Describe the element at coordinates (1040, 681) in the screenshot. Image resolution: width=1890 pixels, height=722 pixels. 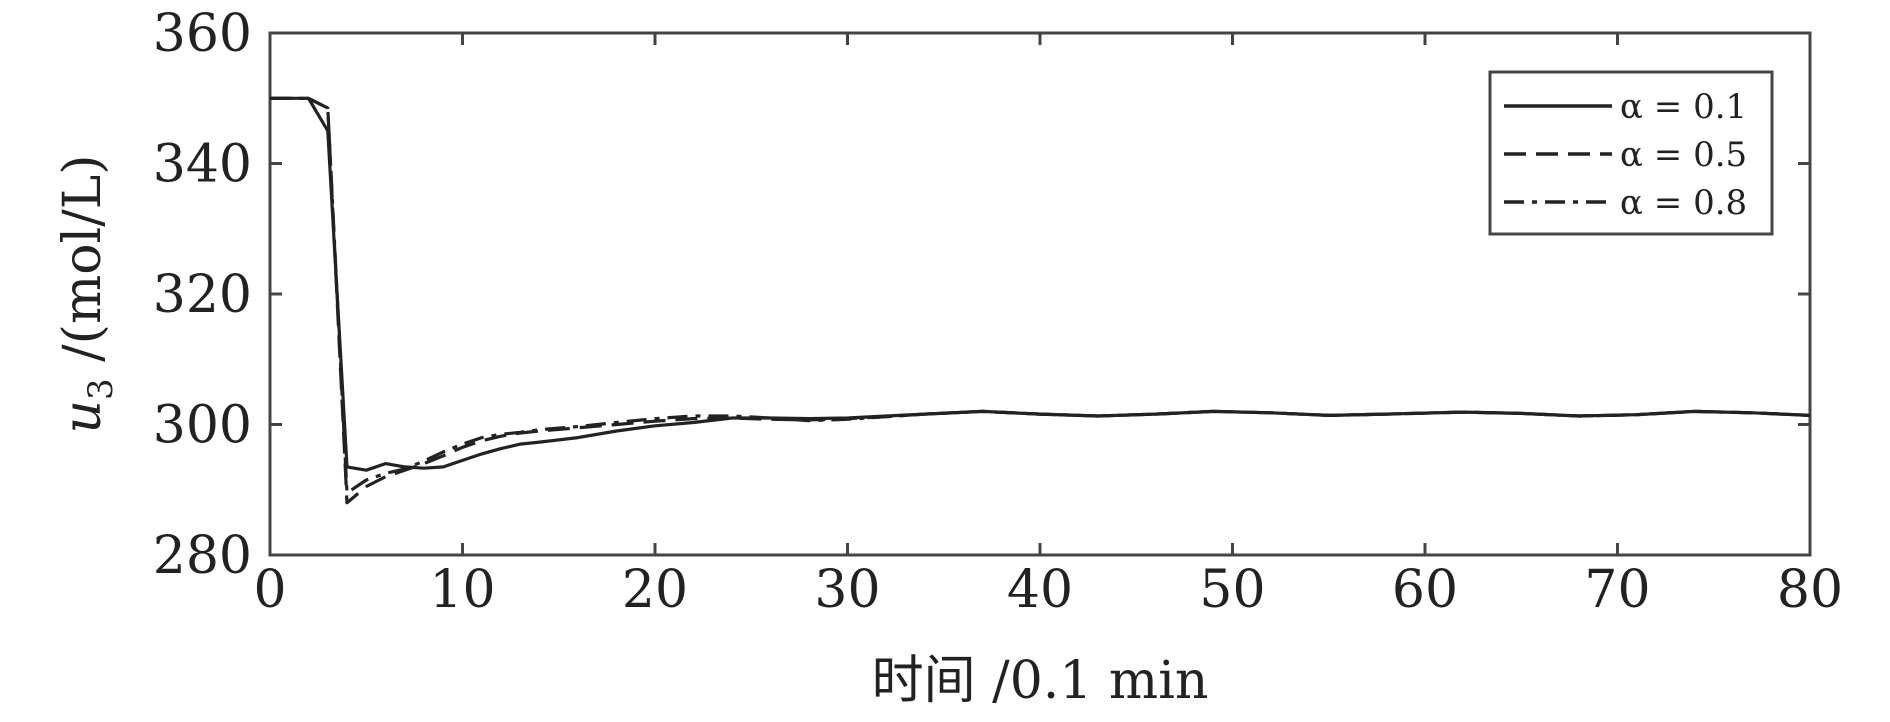
I see `x-axis-label: 时间 /0.1 min` at that location.